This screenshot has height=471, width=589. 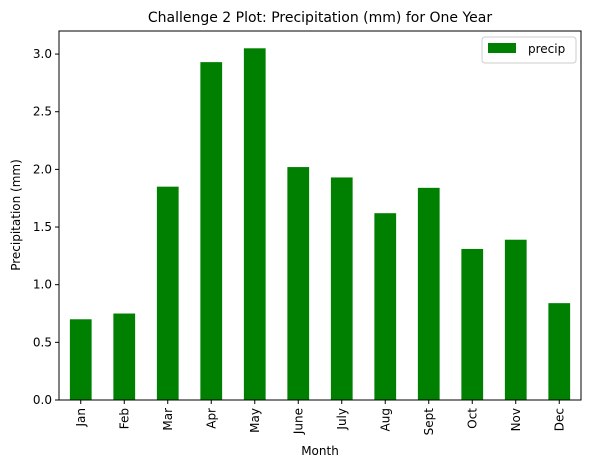 What do you see at coordinates (254, 224) in the screenshot?
I see `bar-may` at bounding box center [254, 224].